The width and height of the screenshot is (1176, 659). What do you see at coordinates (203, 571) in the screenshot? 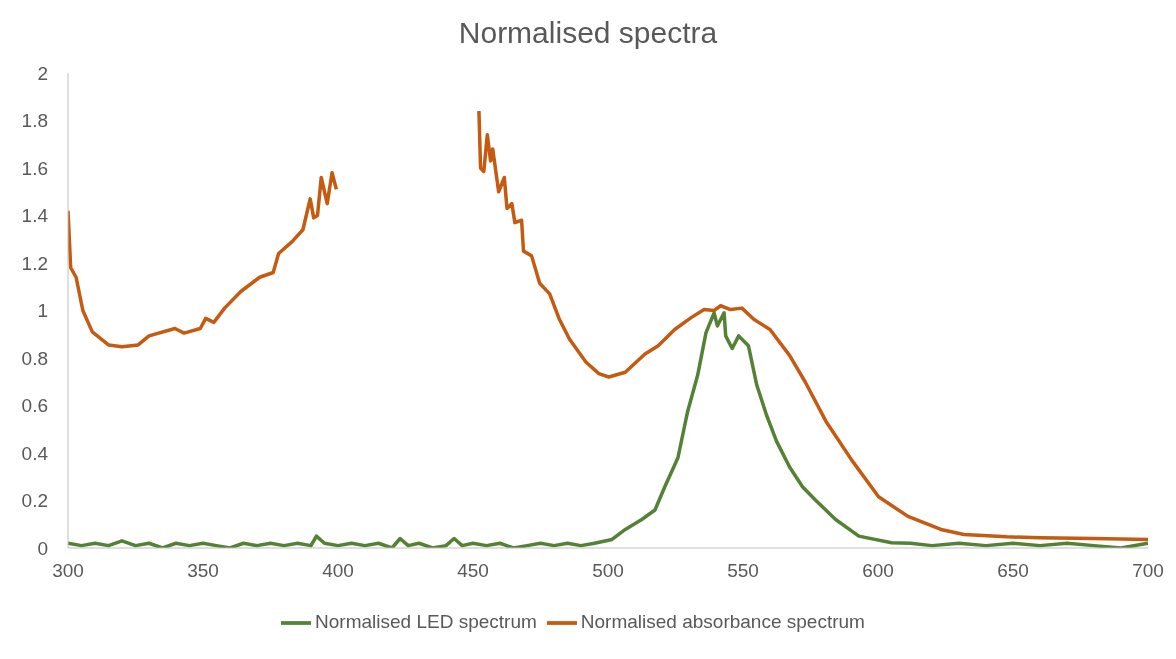
I see `x-tick-label: 350` at bounding box center [203, 571].